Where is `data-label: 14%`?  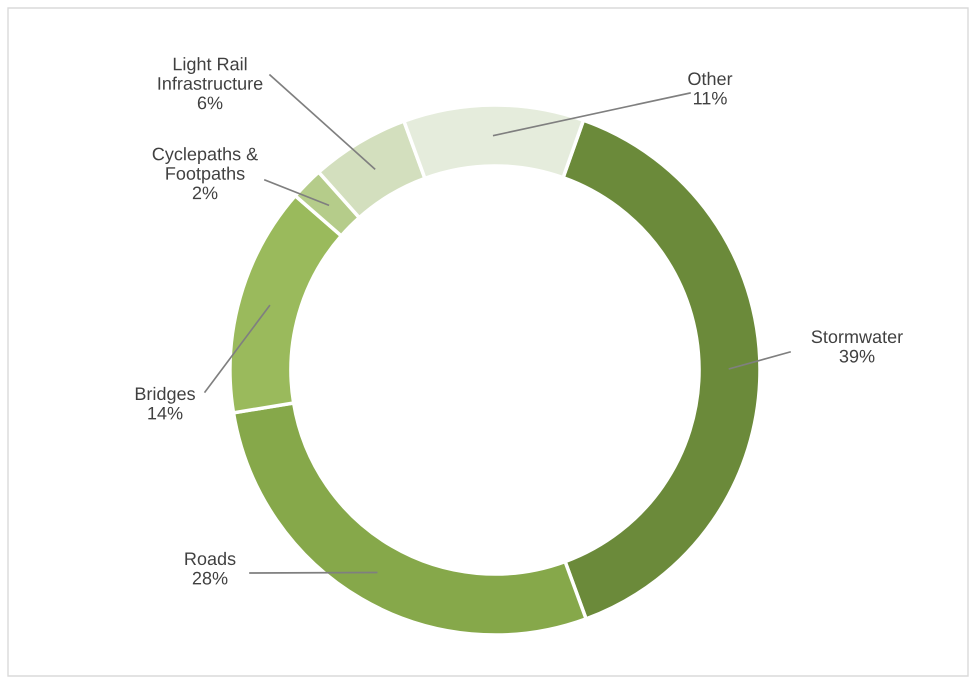 data-label: 14% is located at coordinates (165, 413).